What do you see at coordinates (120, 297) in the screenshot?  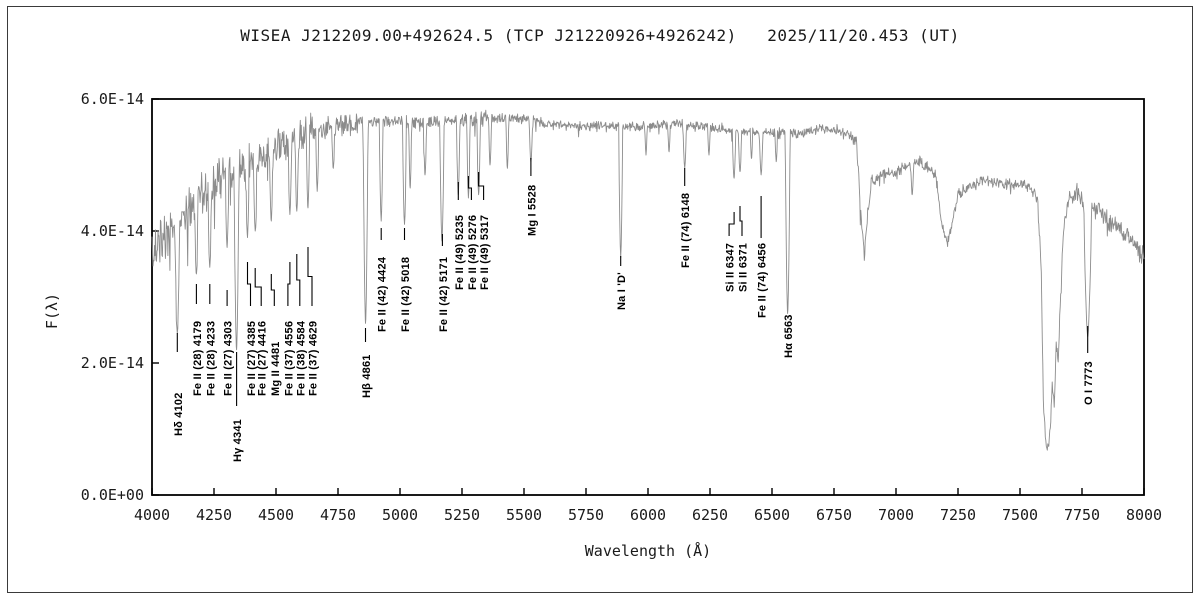 I see `y-axis-ticks: 0.0E+00 2.0E-14 4.0E-14 6.0E-14` at bounding box center [120, 297].